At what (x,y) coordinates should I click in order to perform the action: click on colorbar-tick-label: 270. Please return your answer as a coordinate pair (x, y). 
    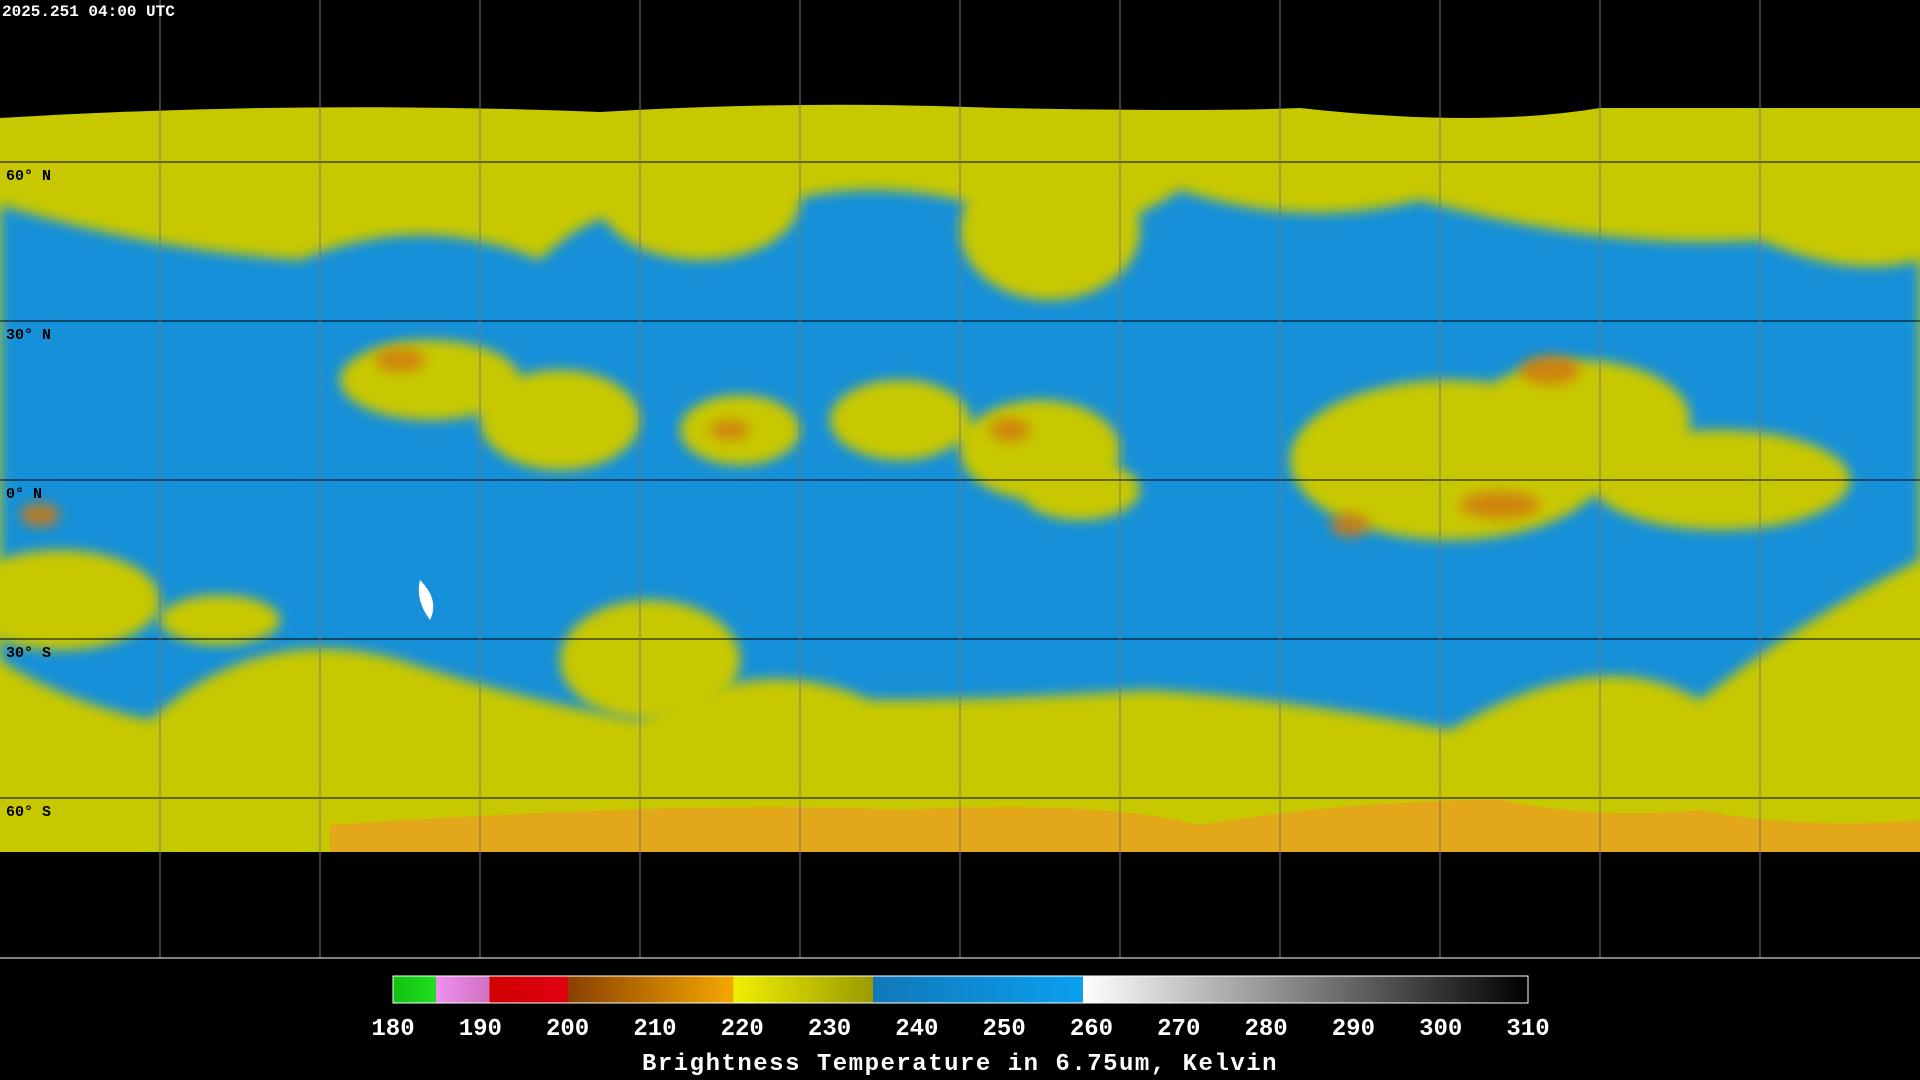
    Looking at the image, I should click on (1178, 1029).